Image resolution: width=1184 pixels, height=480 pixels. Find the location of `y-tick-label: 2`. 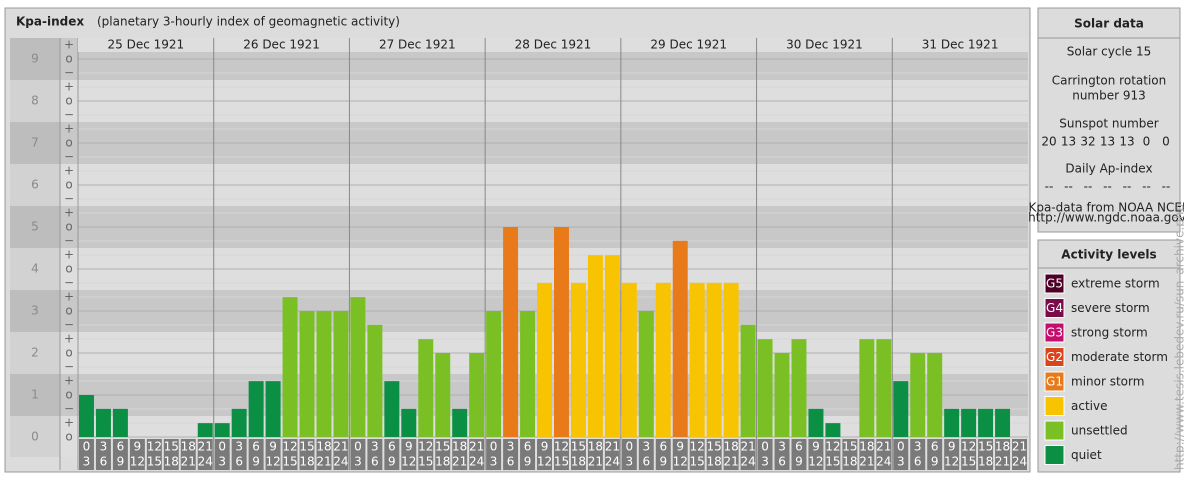

y-tick-label: 2 is located at coordinates (35, 353).